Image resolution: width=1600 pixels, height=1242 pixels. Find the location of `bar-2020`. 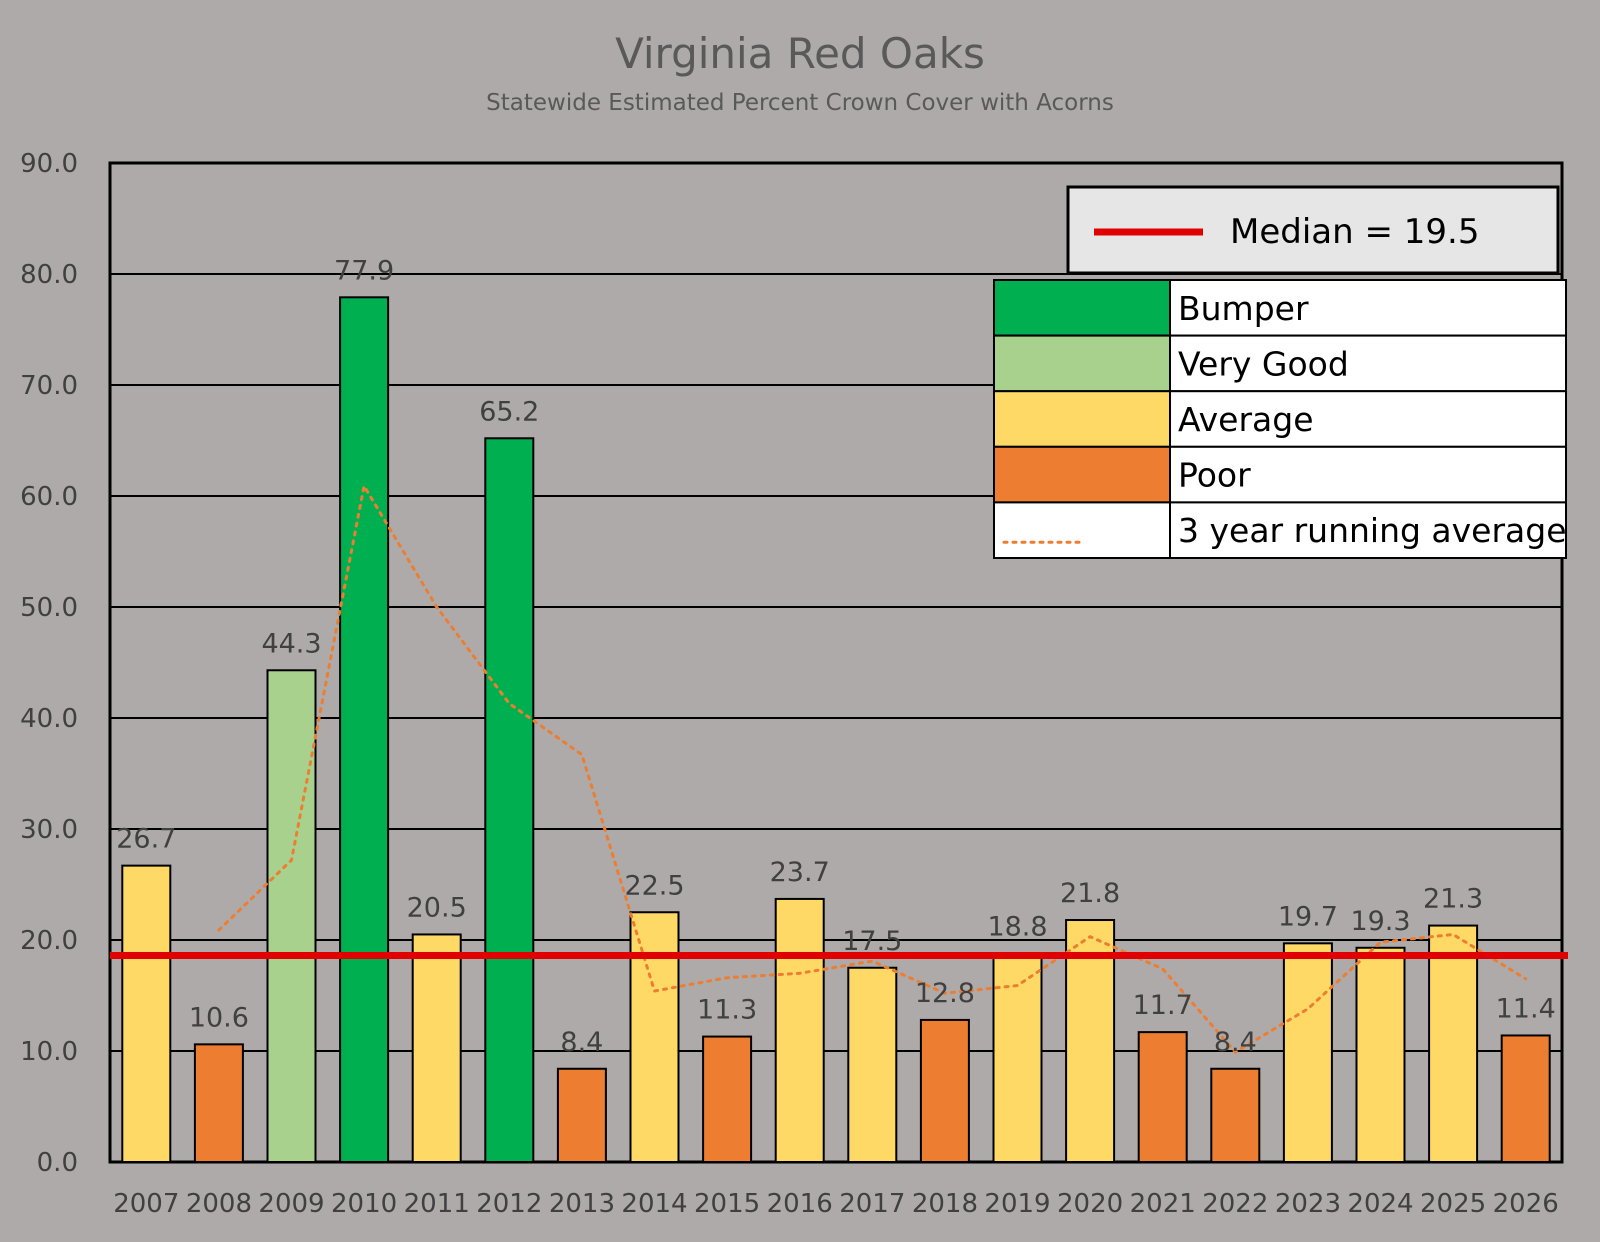

bar-2020 is located at coordinates (1090, 1041).